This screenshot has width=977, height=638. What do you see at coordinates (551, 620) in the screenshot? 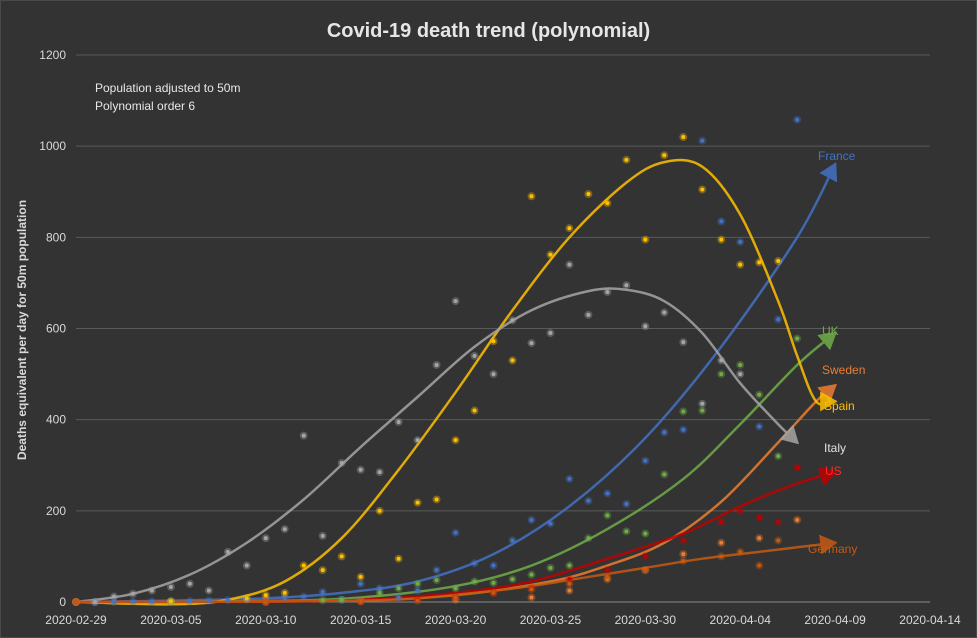
I see `x-tick-label: 2020-03-25` at bounding box center [551, 620].